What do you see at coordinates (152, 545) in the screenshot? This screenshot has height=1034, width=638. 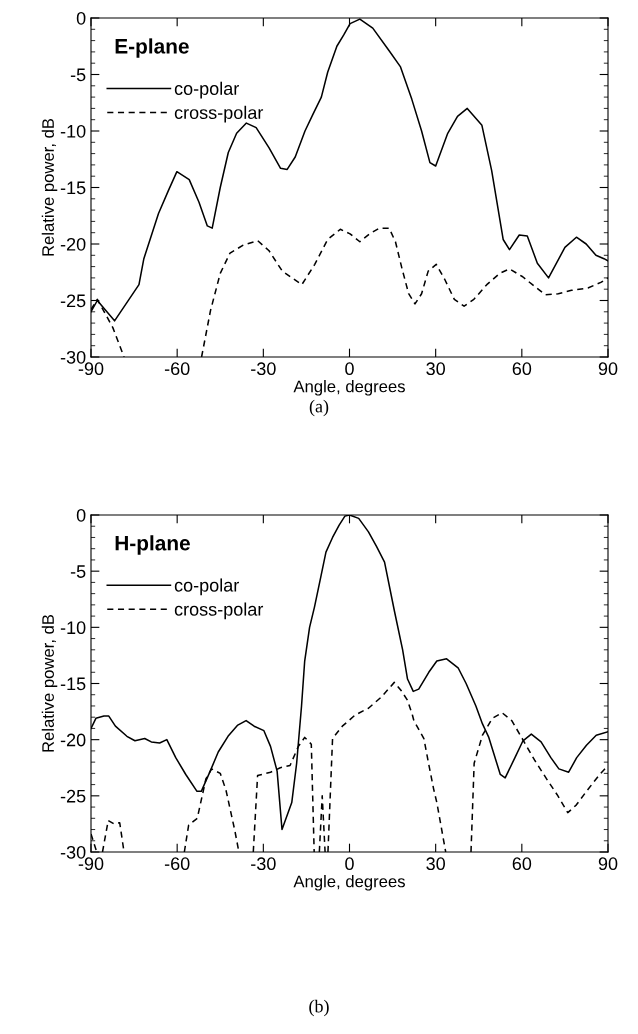 I see `text: H-plane` at bounding box center [152, 545].